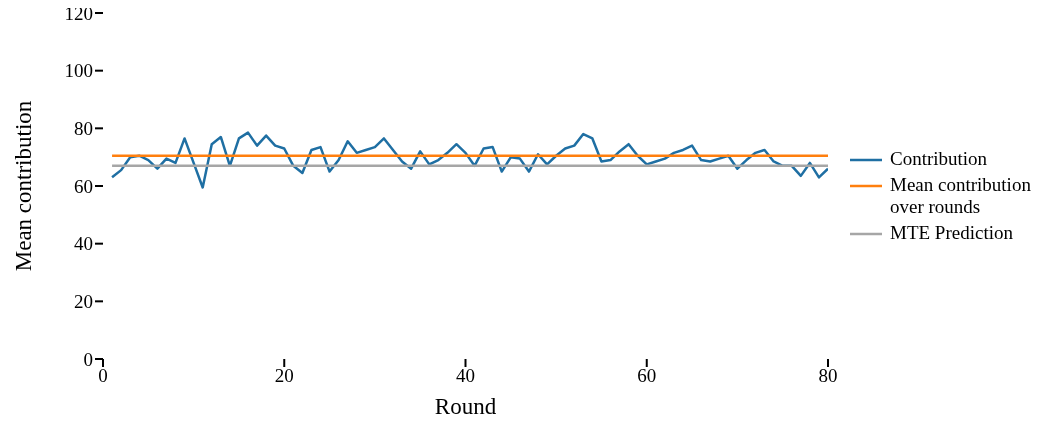 The height and width of the screenshot is (432, 1062). Describe the element at coordinates (83, 186) in the screenshot. I see `y-tick-label: 60` at that location.